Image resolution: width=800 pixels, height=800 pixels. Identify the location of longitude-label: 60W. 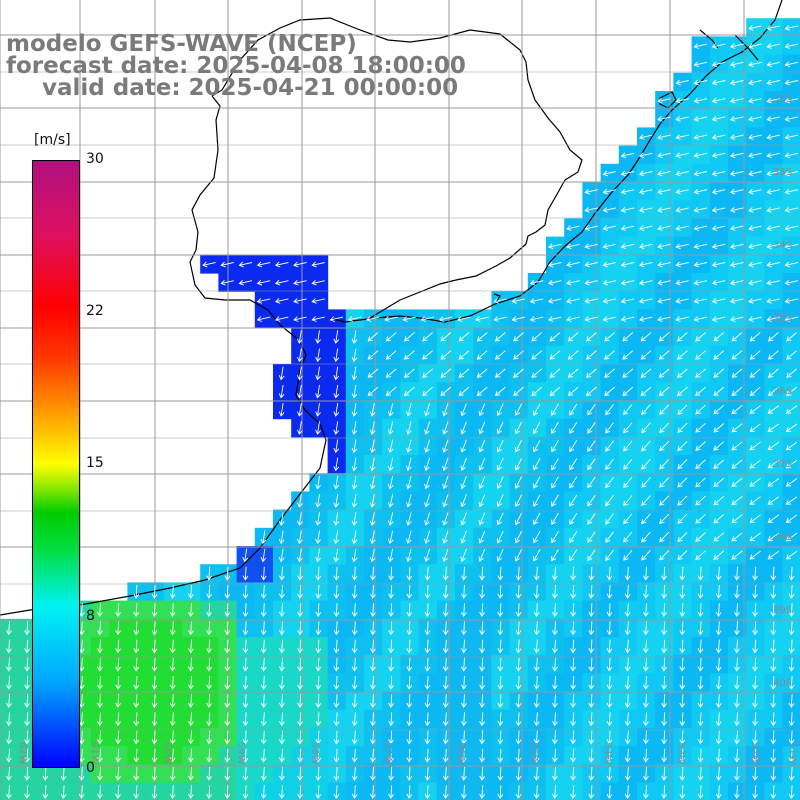
(167, 753).